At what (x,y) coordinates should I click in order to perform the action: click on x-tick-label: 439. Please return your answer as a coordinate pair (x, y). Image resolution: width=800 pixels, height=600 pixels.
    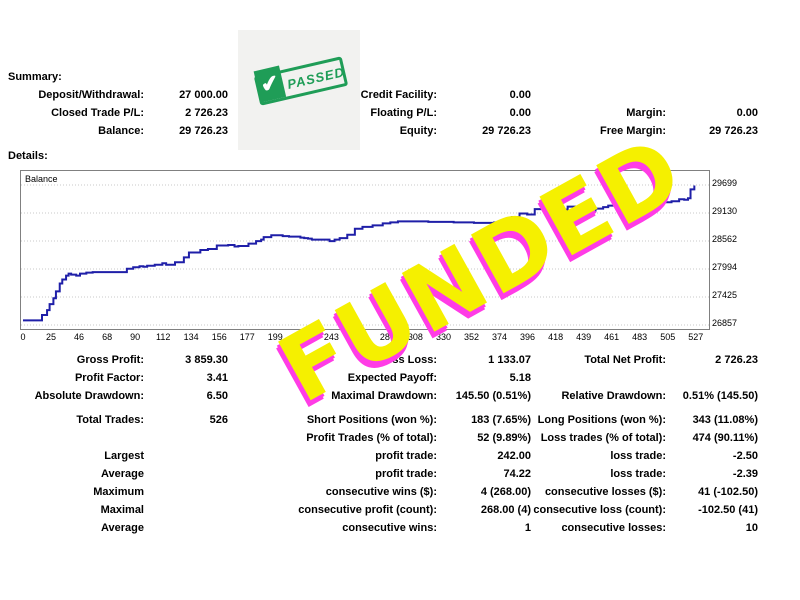
    Looking at the image, I should click on (584, 337).